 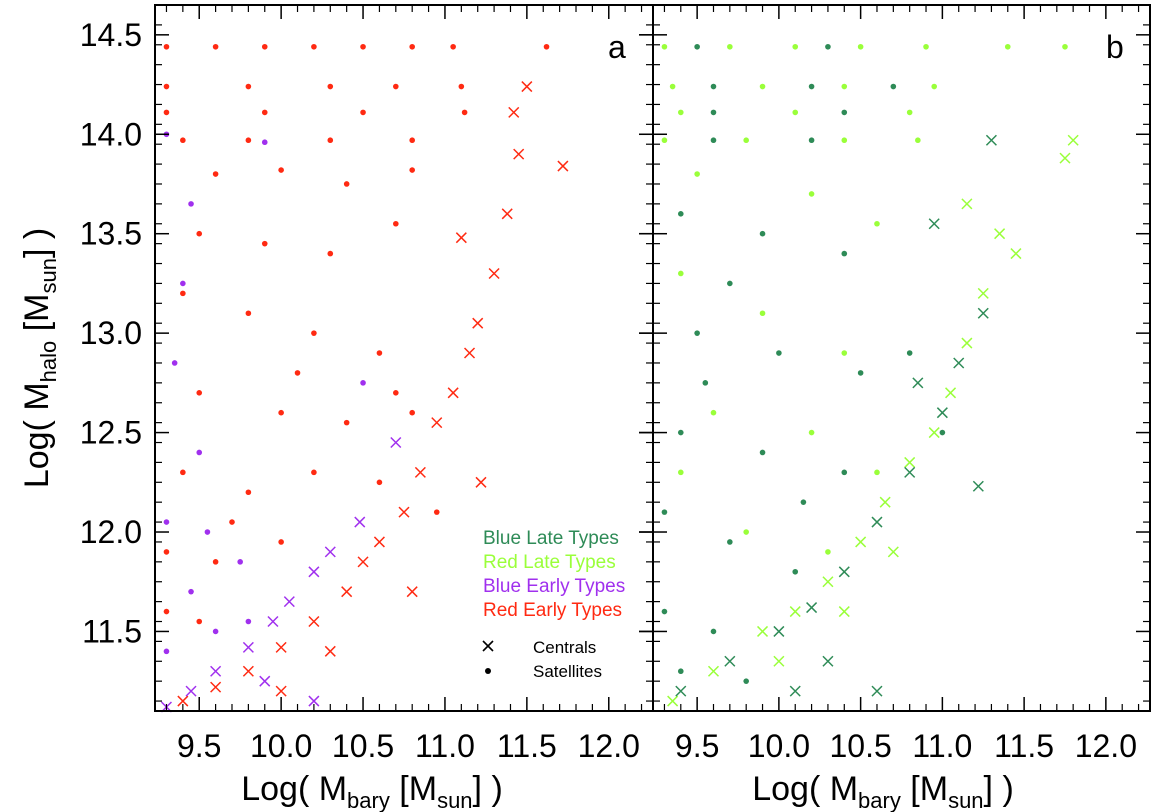 I want to click on x-axis-label-b: Log( Mbary [Msun] ), so click(x=883, y=791).